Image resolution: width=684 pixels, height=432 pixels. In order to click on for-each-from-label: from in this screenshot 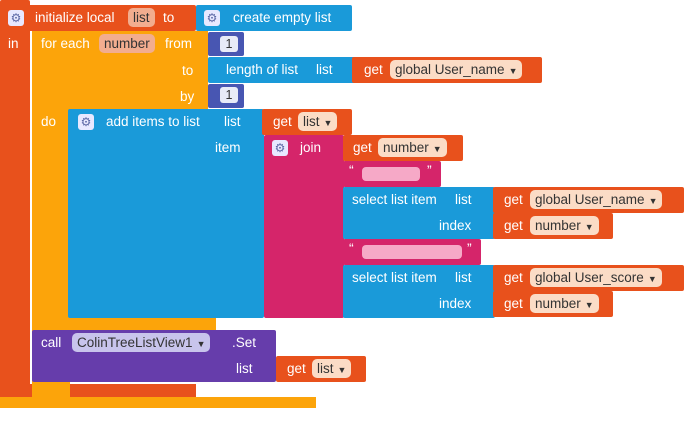, I will do `click(178, 43)`.